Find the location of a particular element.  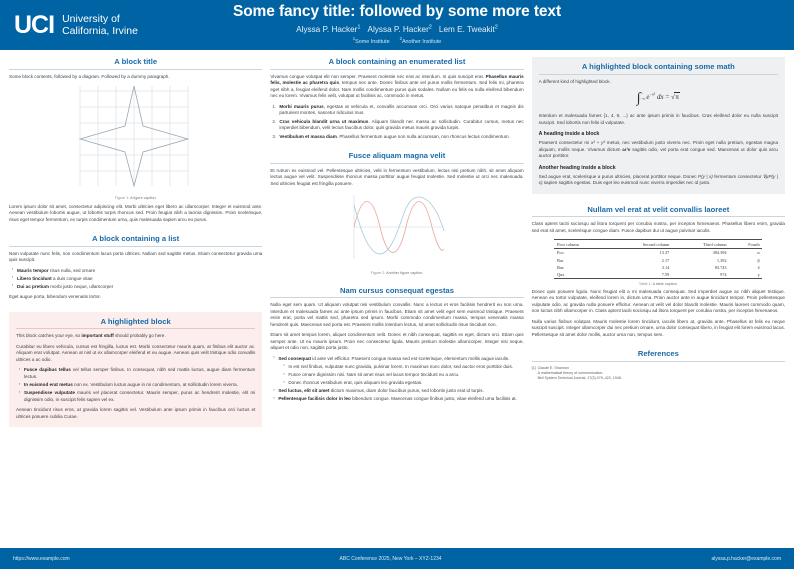

author-2: Alyssa P. Hacker2 is located at coordinates (399, 29).